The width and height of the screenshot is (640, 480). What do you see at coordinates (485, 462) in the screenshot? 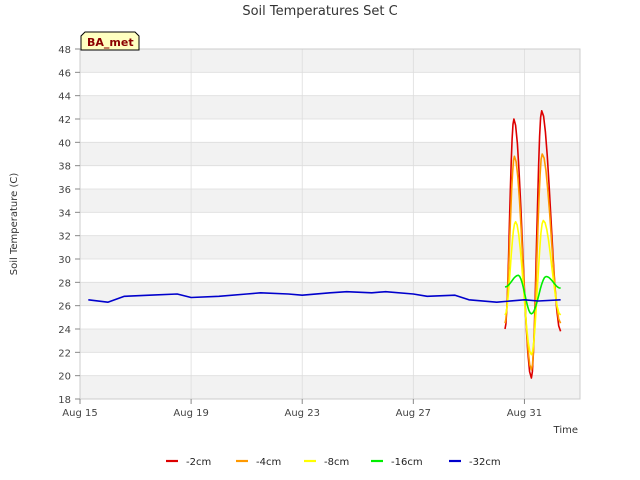
I see `legend-label: -32cm` at bounding box center [485, 462].